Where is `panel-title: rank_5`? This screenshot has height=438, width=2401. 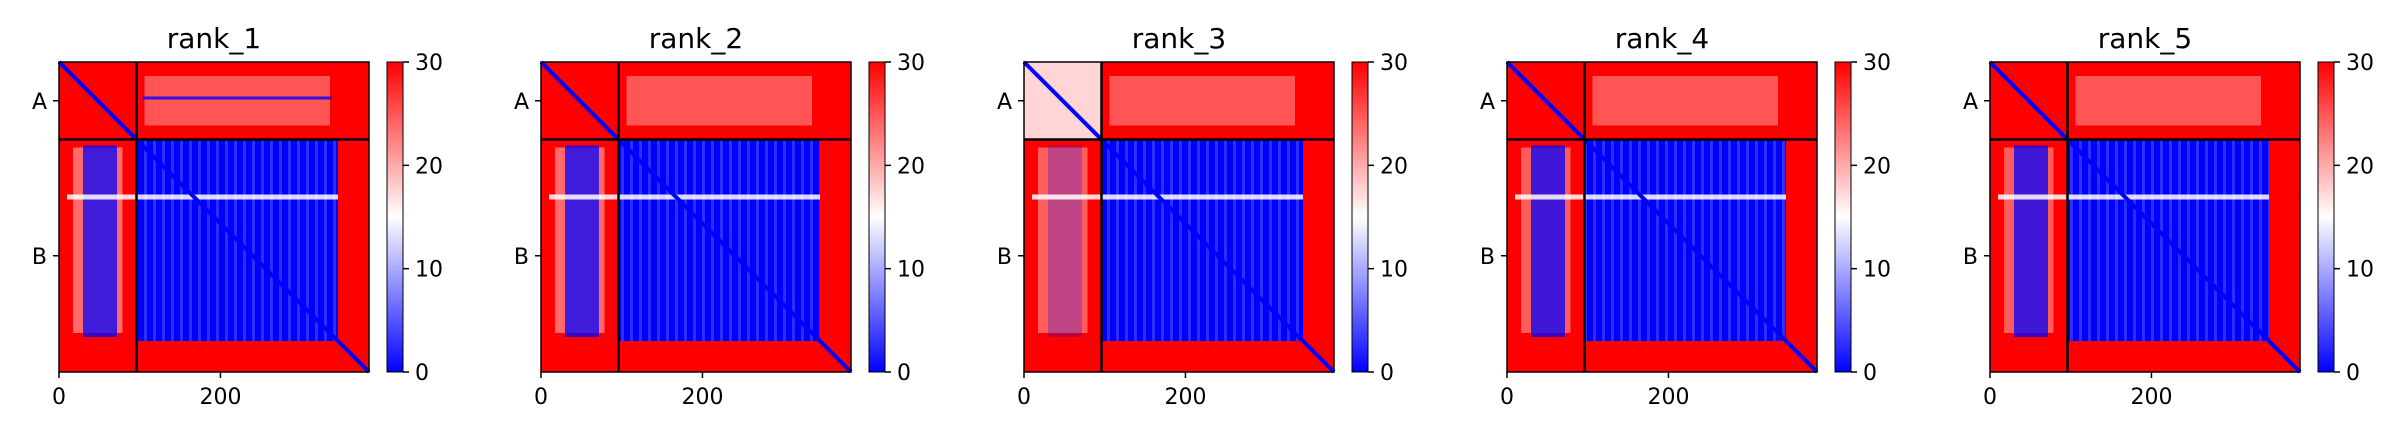
panel-title: rank_5 is located at coordinates (2145, 38).